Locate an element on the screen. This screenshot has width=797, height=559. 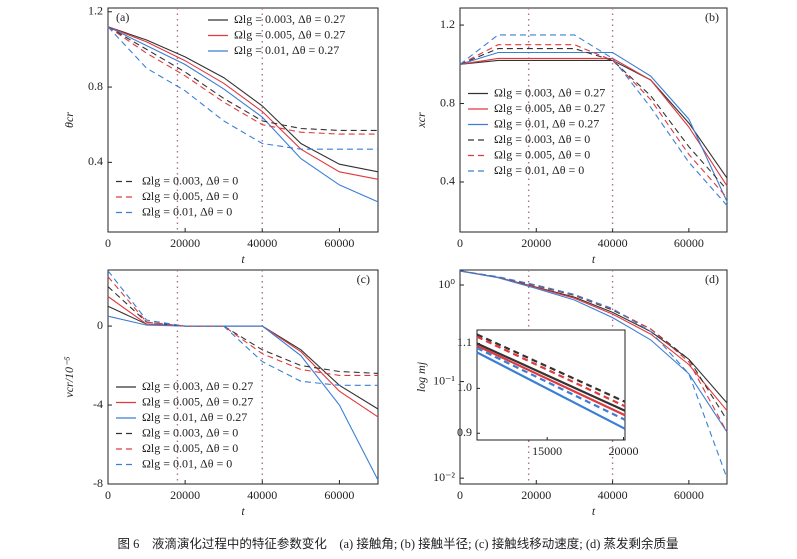
panel-label: (a) is located at coordinates (122, 17).